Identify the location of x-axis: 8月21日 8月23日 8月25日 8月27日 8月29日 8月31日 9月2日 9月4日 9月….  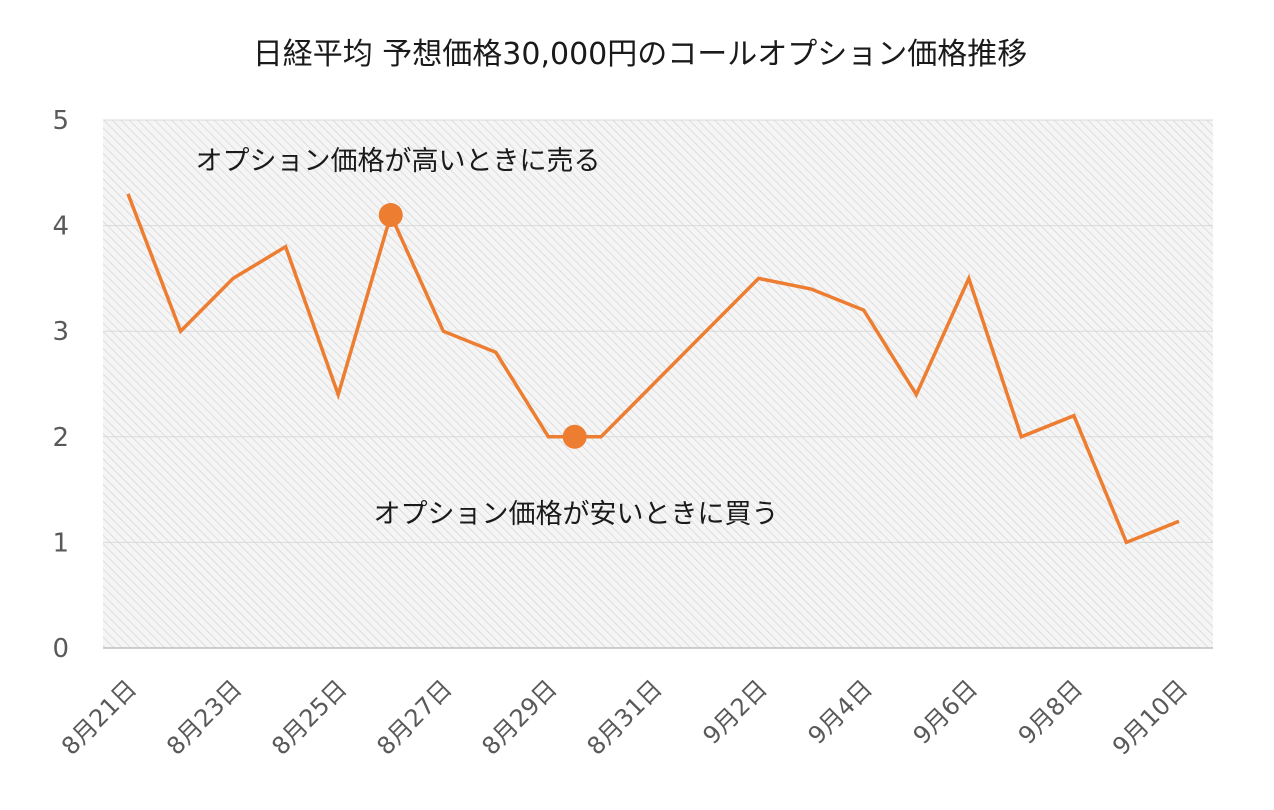
(624, 717).